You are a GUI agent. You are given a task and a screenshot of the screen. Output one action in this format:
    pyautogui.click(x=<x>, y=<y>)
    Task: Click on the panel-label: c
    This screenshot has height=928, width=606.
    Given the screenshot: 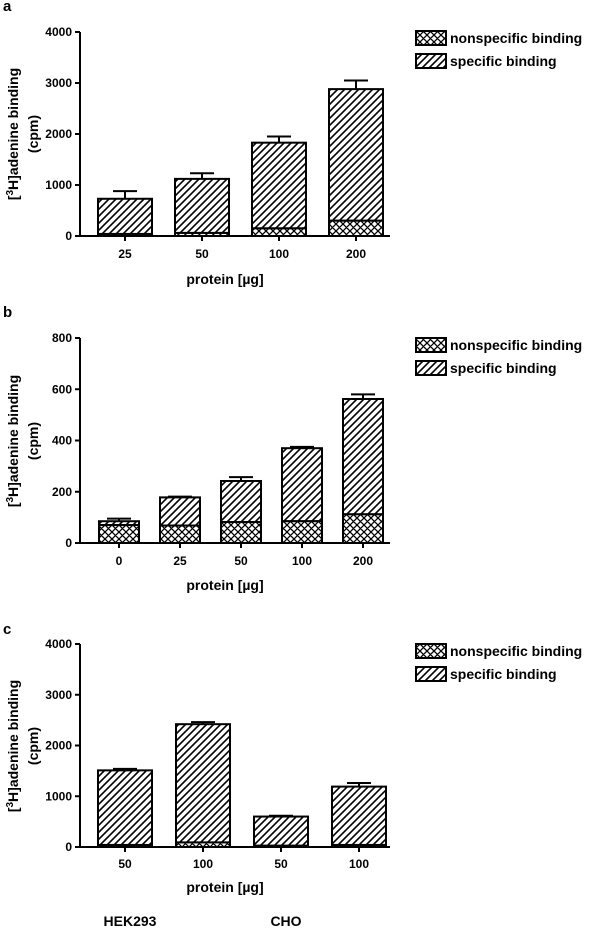 What is the action you would take?
    pyautogui.click(x=7, y=629)
    